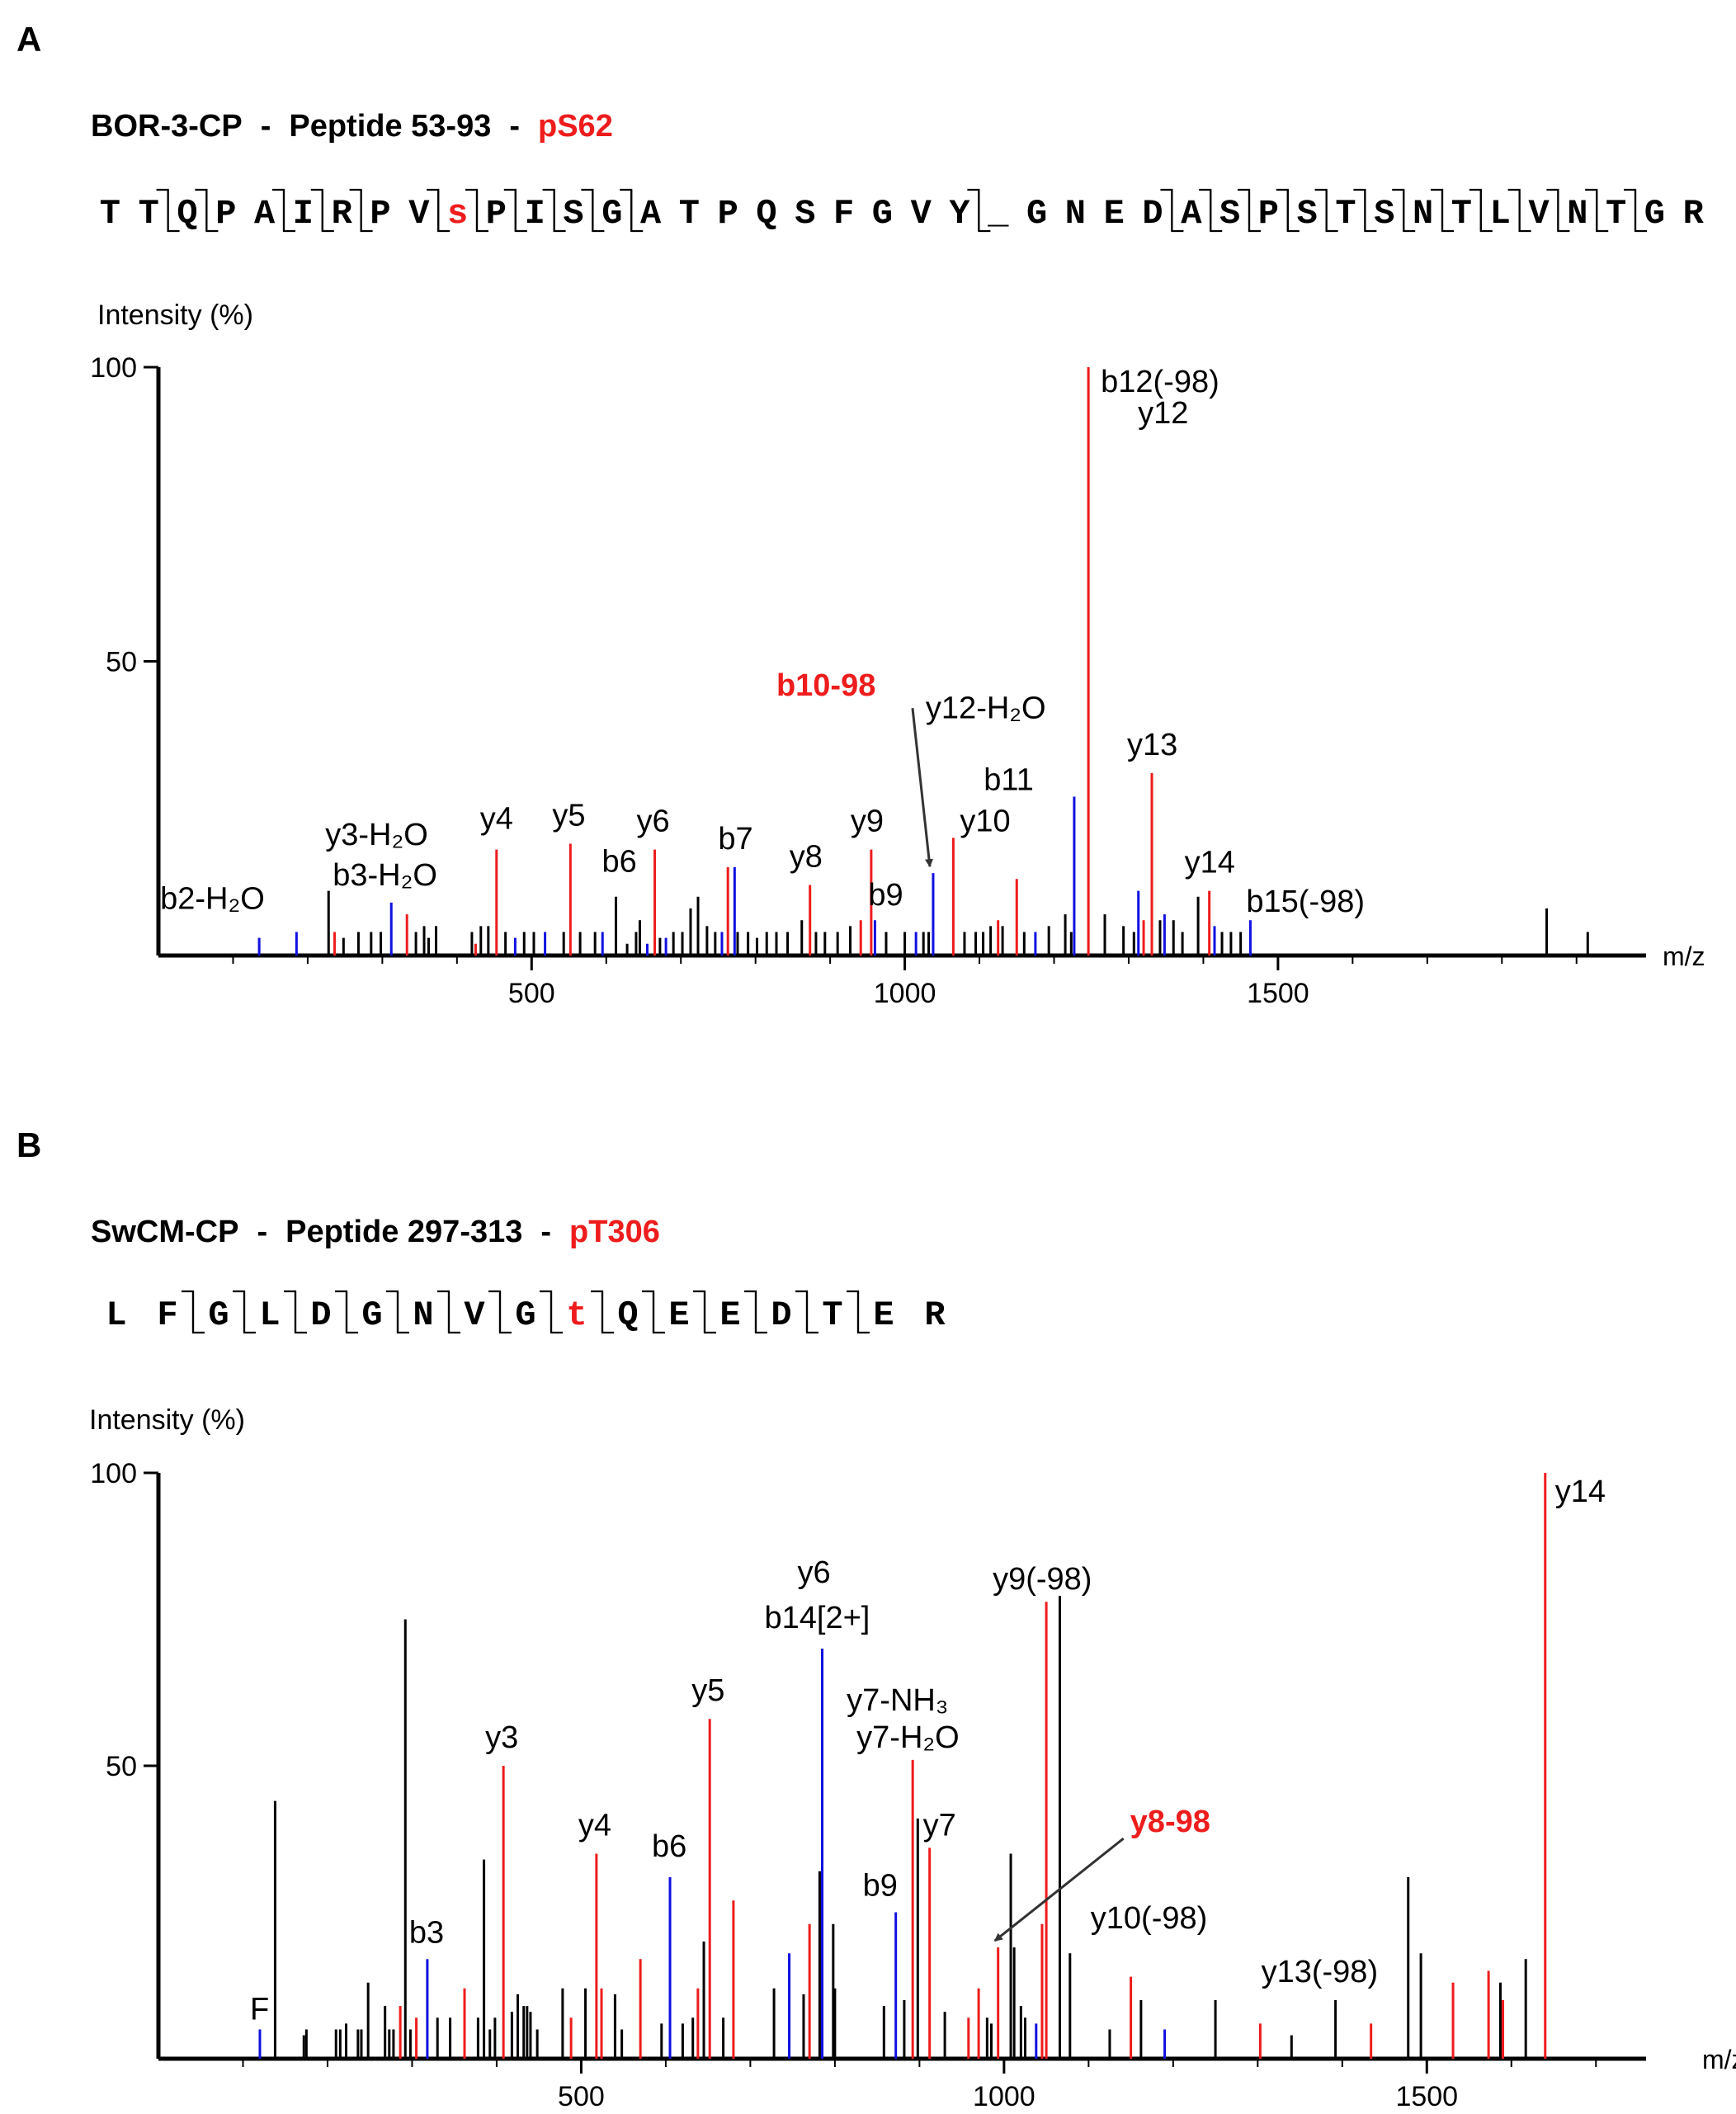 The height and width of the screenshot is (2114, 1736). I want to click on x-tick-label: 1500, so click(1426, 2096).